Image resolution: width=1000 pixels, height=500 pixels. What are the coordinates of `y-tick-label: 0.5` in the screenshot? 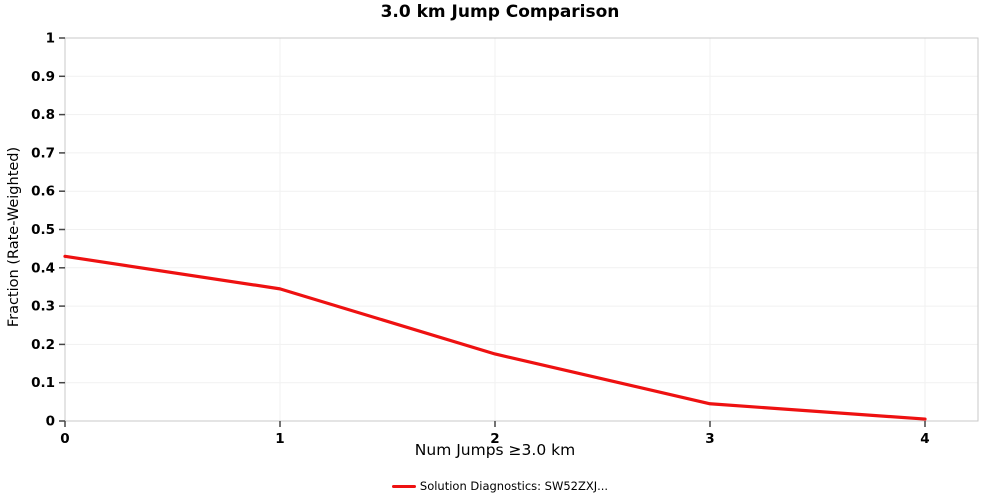 It's located at (43, 230).